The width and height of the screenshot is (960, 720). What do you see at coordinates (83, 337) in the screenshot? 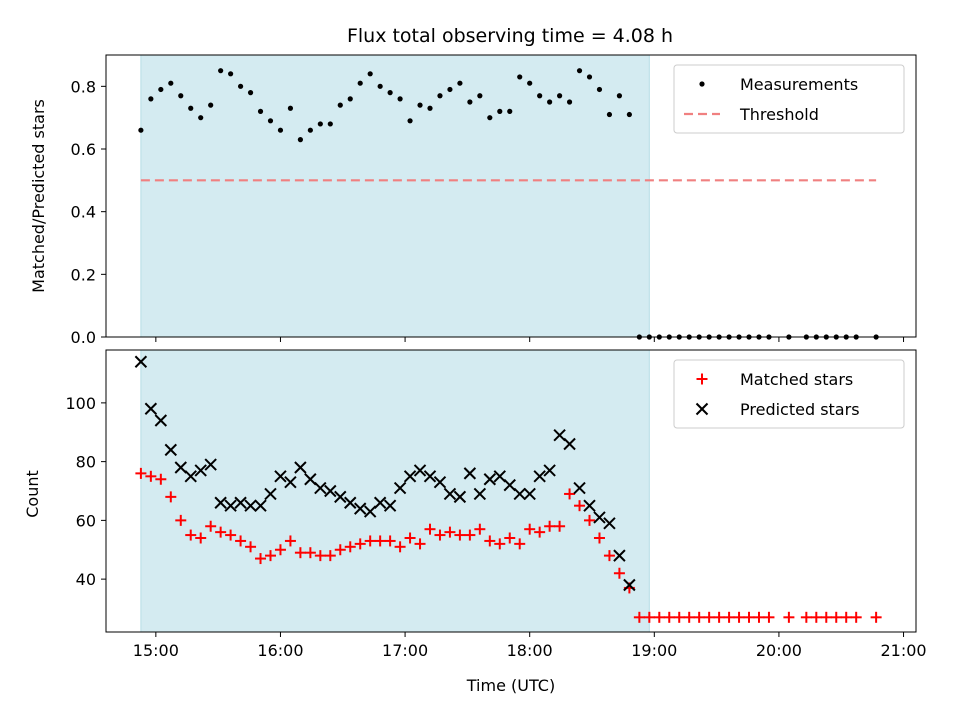
I see `top-ytick-label: 0.0` at bounding box center [83, 337].